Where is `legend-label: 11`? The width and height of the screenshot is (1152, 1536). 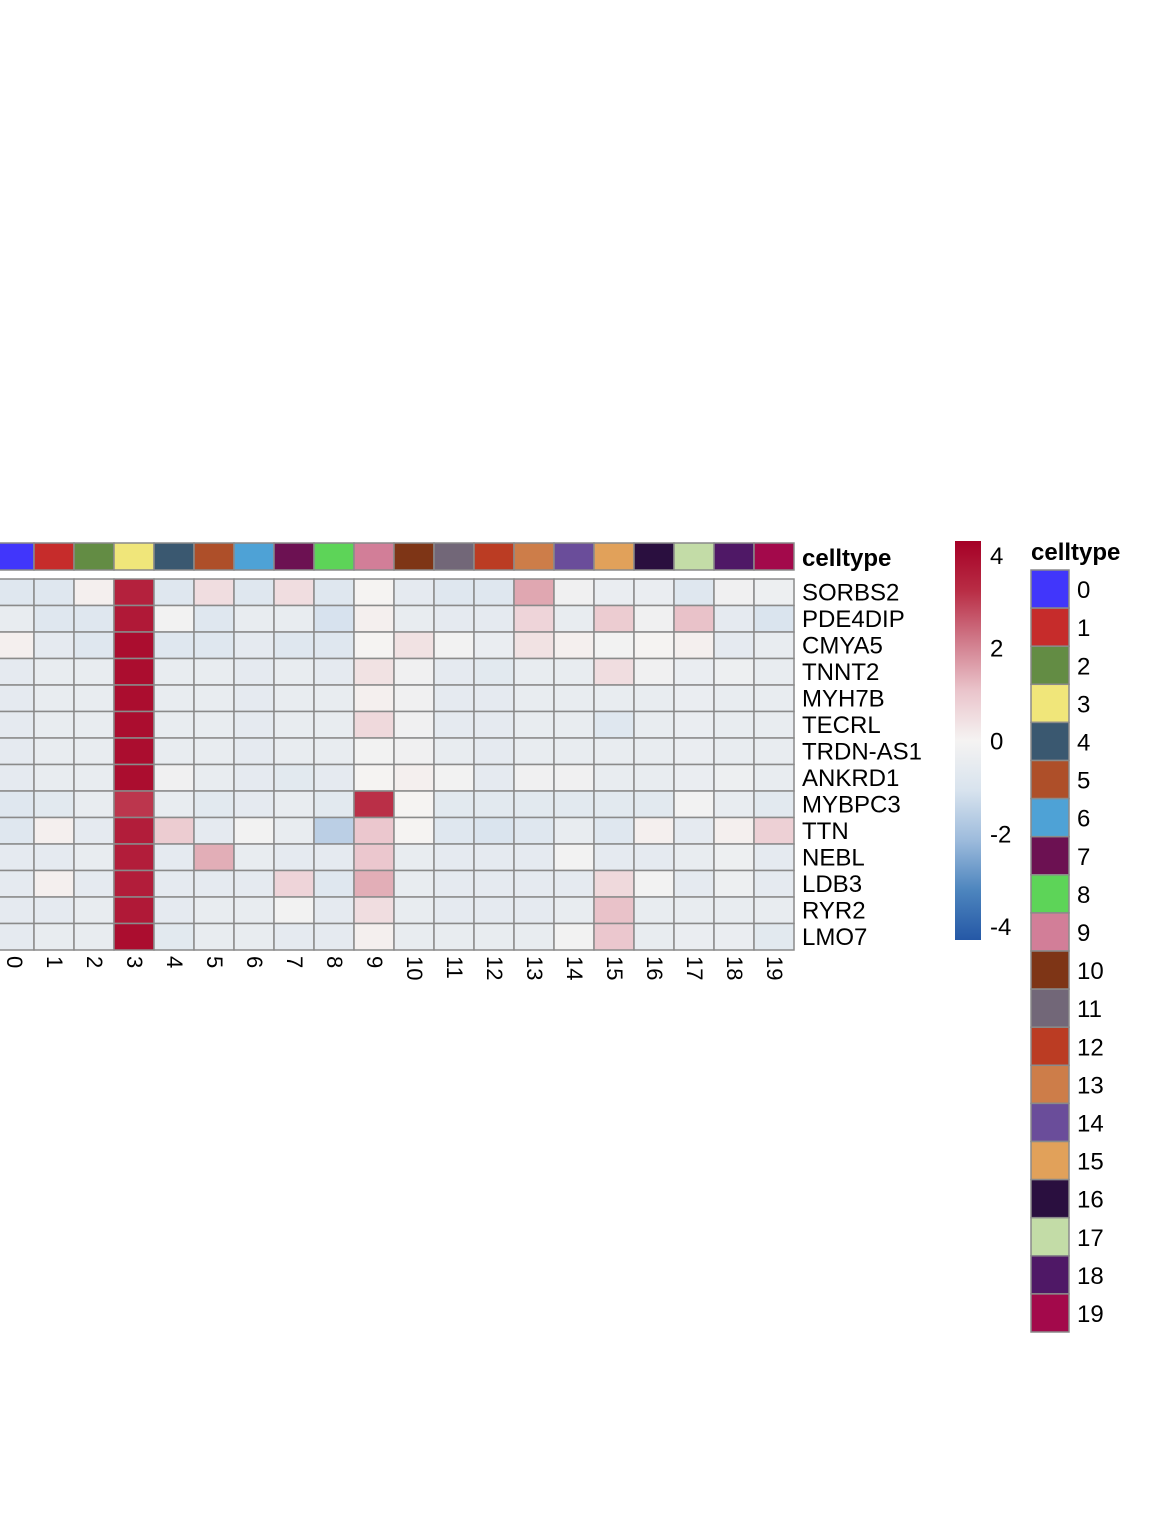
legend-label: 11 is located at coordinates (1089, 1009).